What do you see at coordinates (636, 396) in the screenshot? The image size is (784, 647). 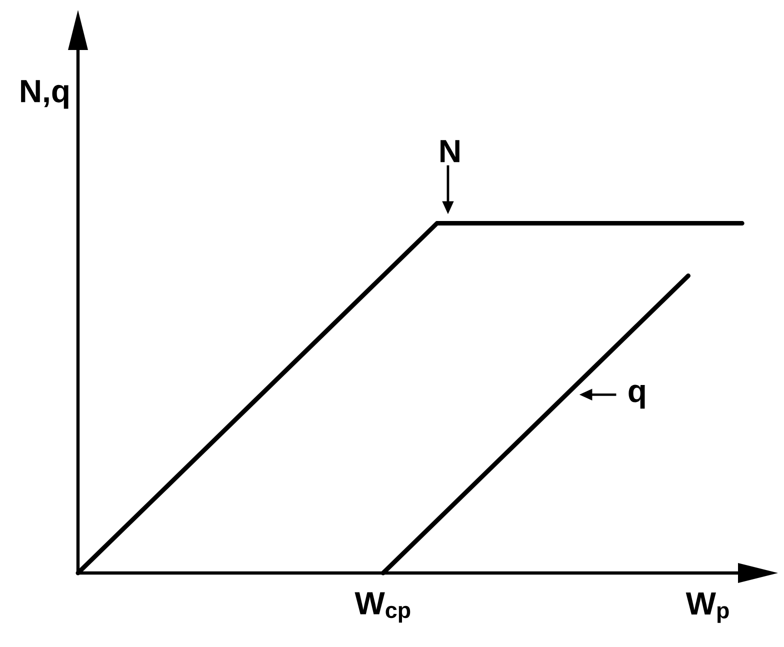 I see `legend-label: q` at bounding box center [636, 396].